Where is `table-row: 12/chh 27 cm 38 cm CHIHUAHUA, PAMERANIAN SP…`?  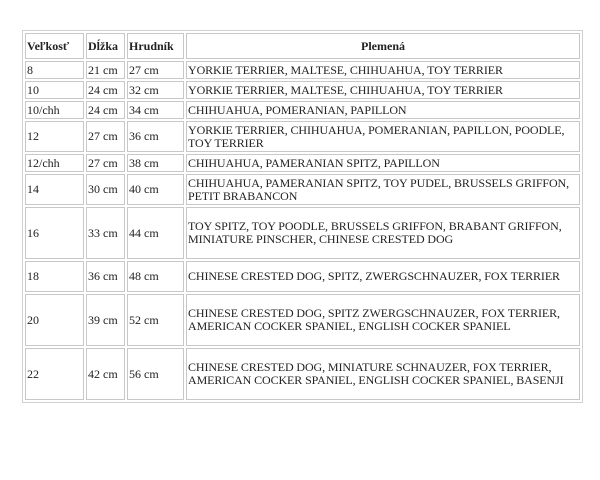 table-row: 12/chh 27 cm 38 cm CHIHUAHUA, PAMERANIAN SP… is located at coordinates (302, 163).